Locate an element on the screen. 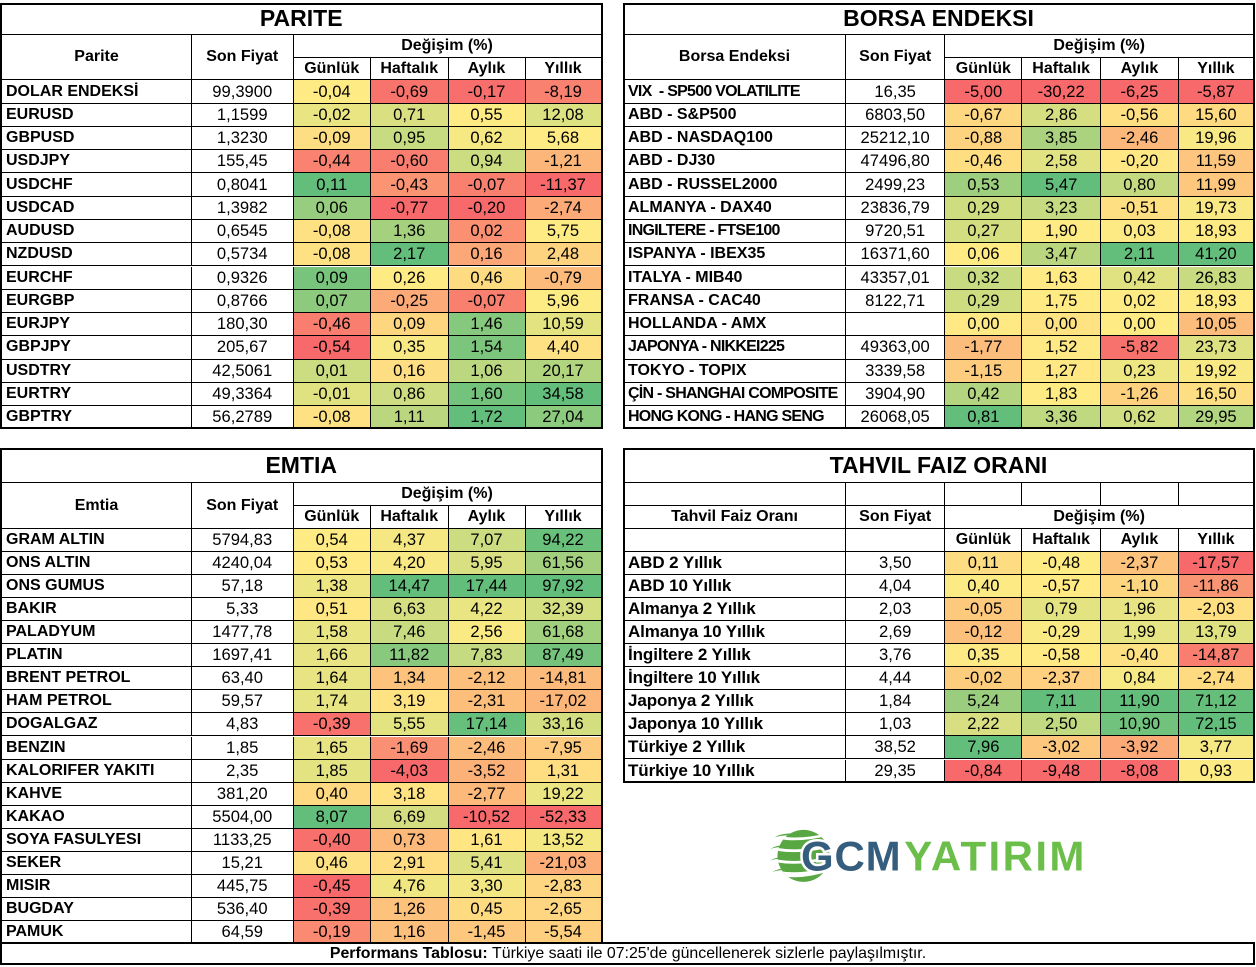 This screenshot has height=967, width=1256. svg-text: YATIRIM is located at coordinates (995, 856).